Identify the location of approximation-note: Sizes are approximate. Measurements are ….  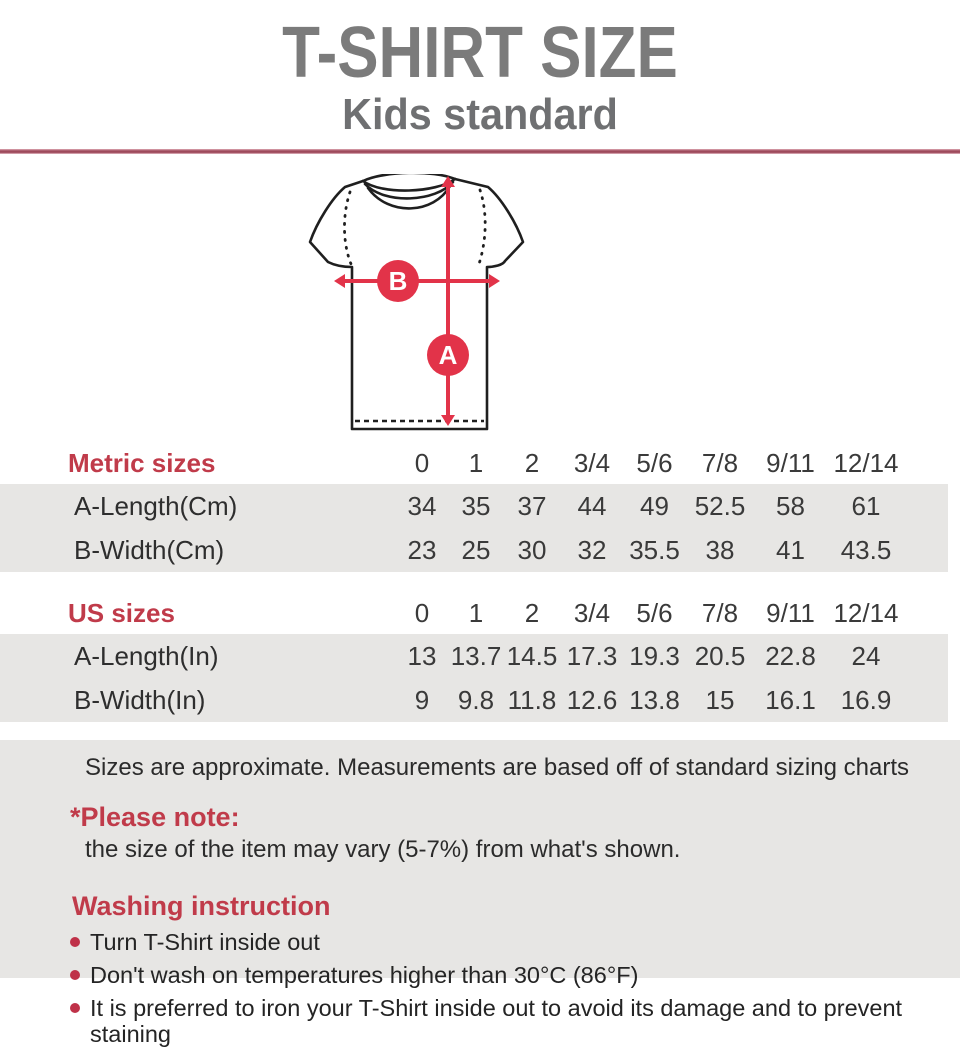
(497, 767).